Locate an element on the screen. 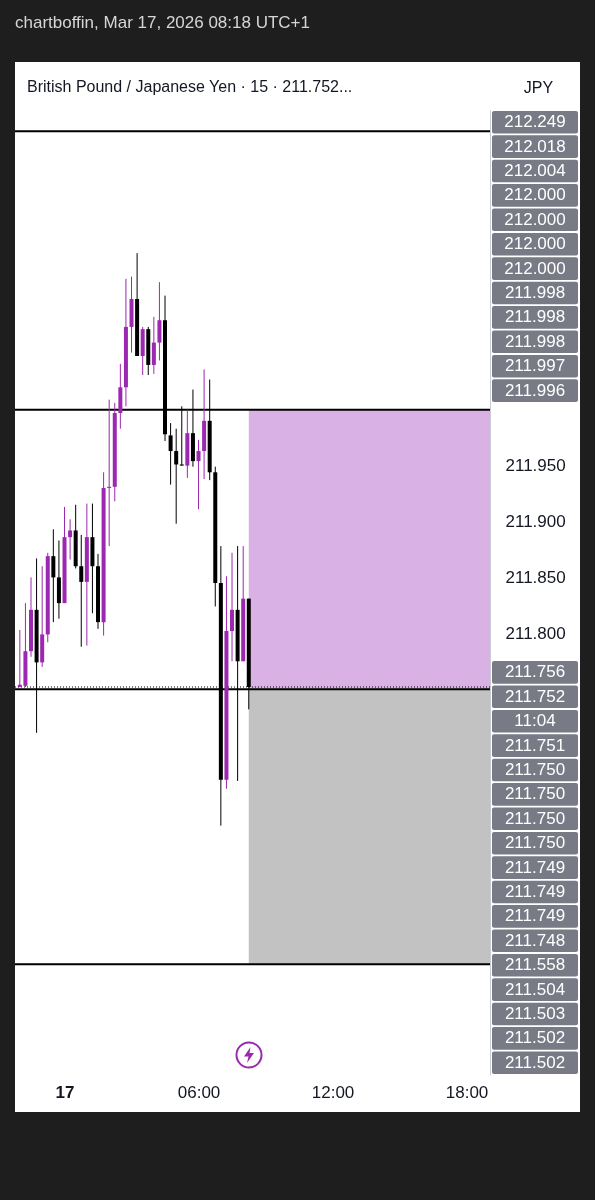  text: 11:04 is located at coordinates (535, 721).